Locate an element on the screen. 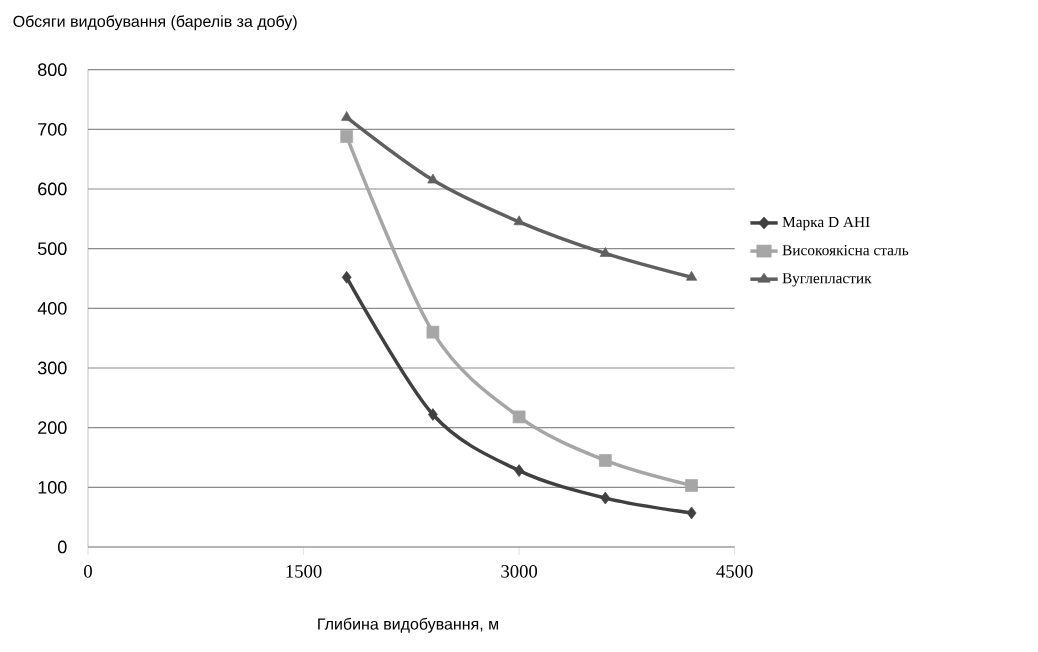 The image size is (1038, 652). legend-label: Марка D АНІ is located at coordinates (826, 223).